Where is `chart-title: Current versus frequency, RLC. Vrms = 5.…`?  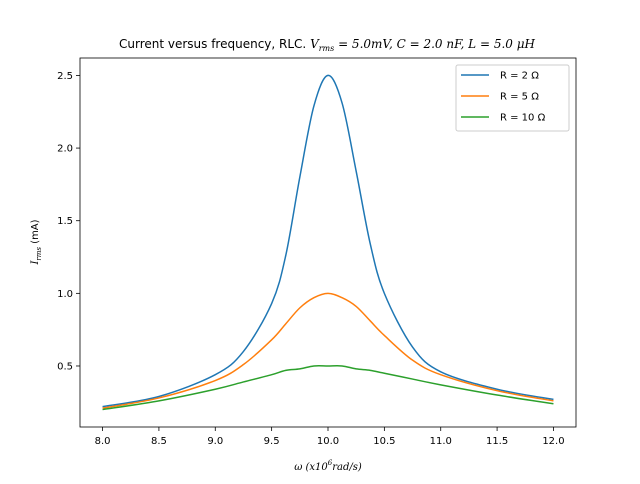
chart-title: Current versus frequency, RLC. Vrms = 5.… is located at coordinates (327, 45).